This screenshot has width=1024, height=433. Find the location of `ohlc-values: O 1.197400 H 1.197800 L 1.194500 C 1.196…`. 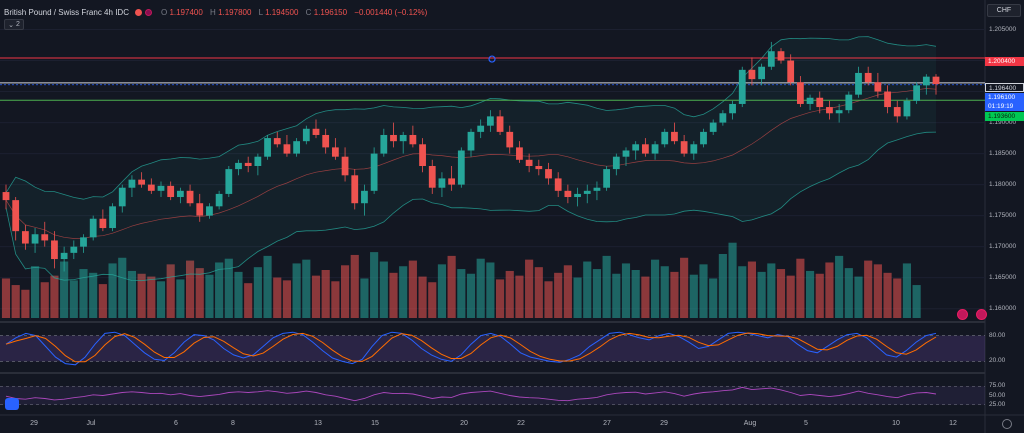

ohlc-values: O 1.197400 H 1.197800 L 1.194500 C 1.196… is located at coordinates (294, 12).